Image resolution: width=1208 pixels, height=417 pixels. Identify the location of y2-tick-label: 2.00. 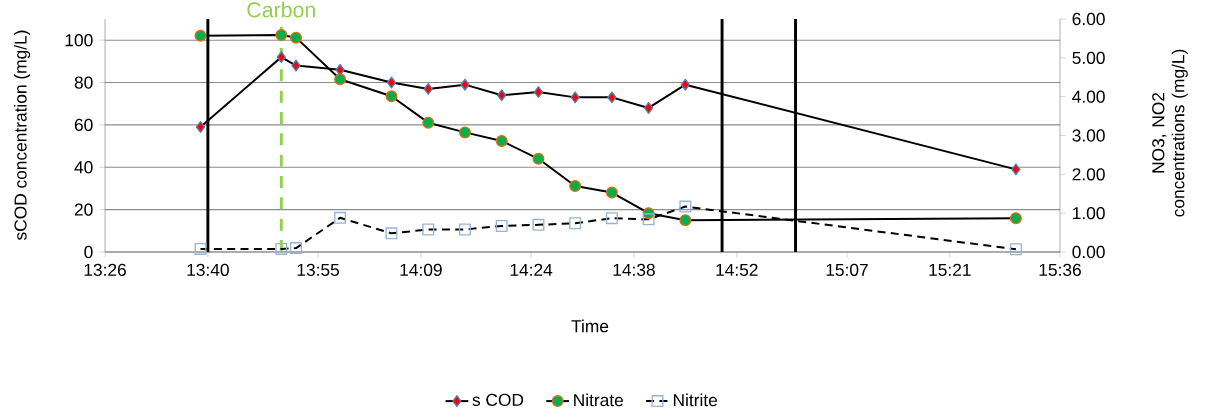
(1088, 174).